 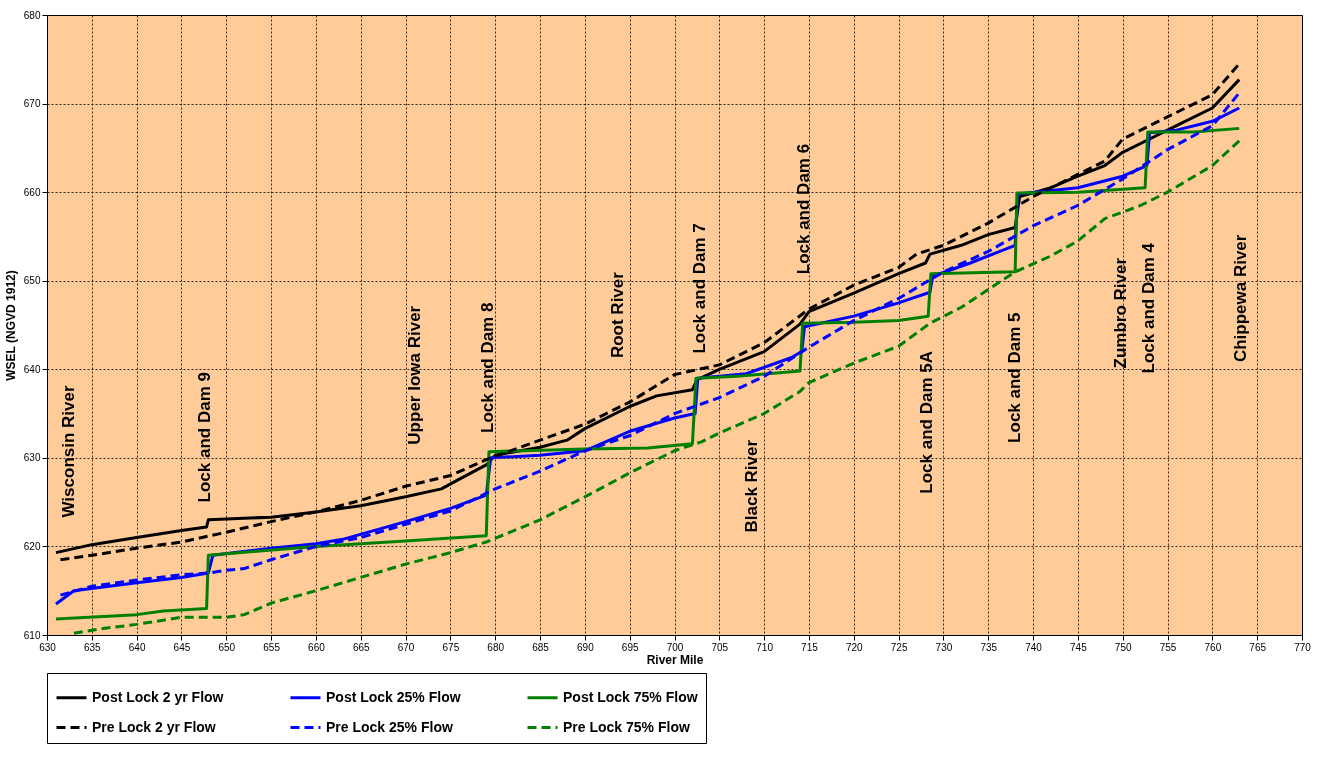 I want to click on x-tick-label: 740, so click(x=1034, y=647).